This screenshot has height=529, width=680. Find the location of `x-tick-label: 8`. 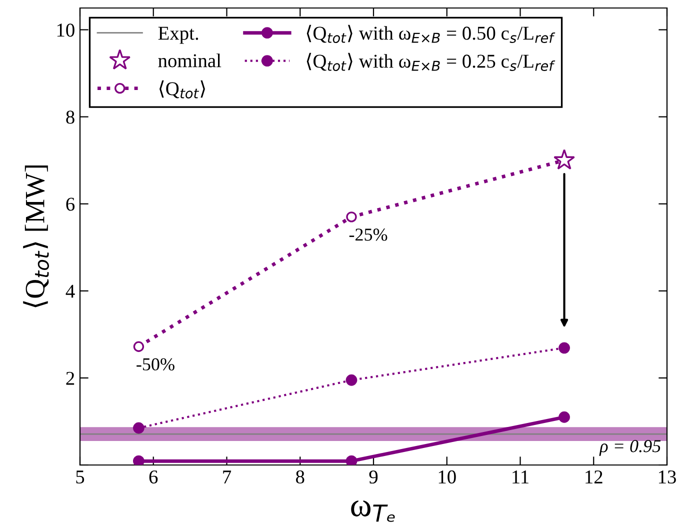

x-tick-label: 8 is located at coordinates (300, 477).